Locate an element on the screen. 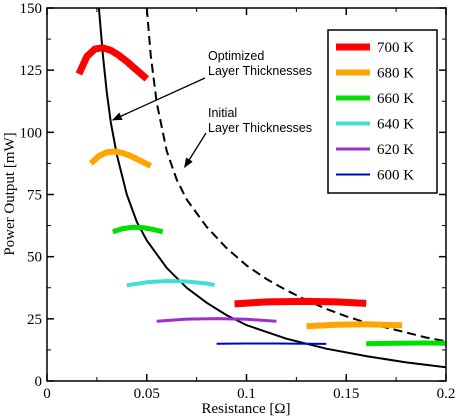 The width and height of the screenshot is (457, 418). y-tick-label: 125 is located at coordinates (31, 71).